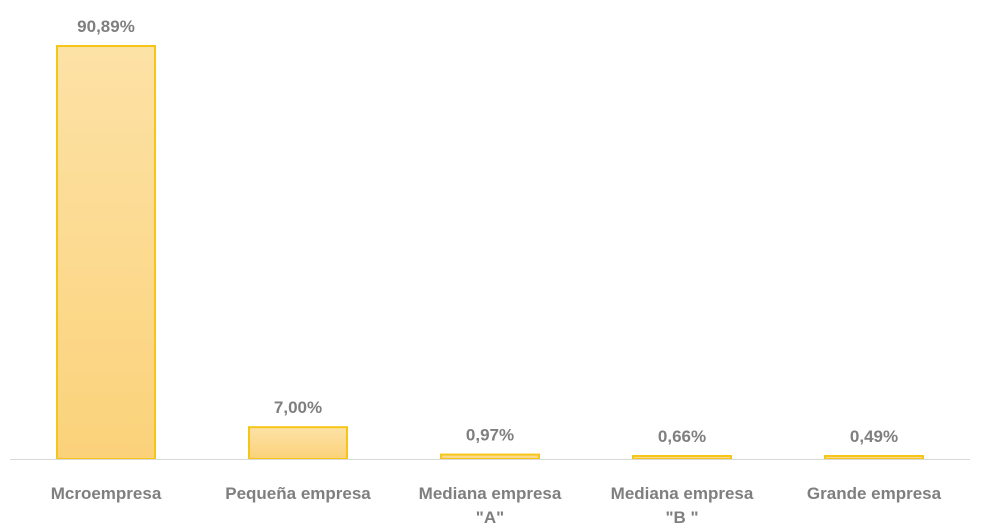 This screenshot has width=982, height=531. What do you see at coordinates (874, 436) in the screenshot?
I see `data-label: 0,49%` at bounding box center [874, 436].